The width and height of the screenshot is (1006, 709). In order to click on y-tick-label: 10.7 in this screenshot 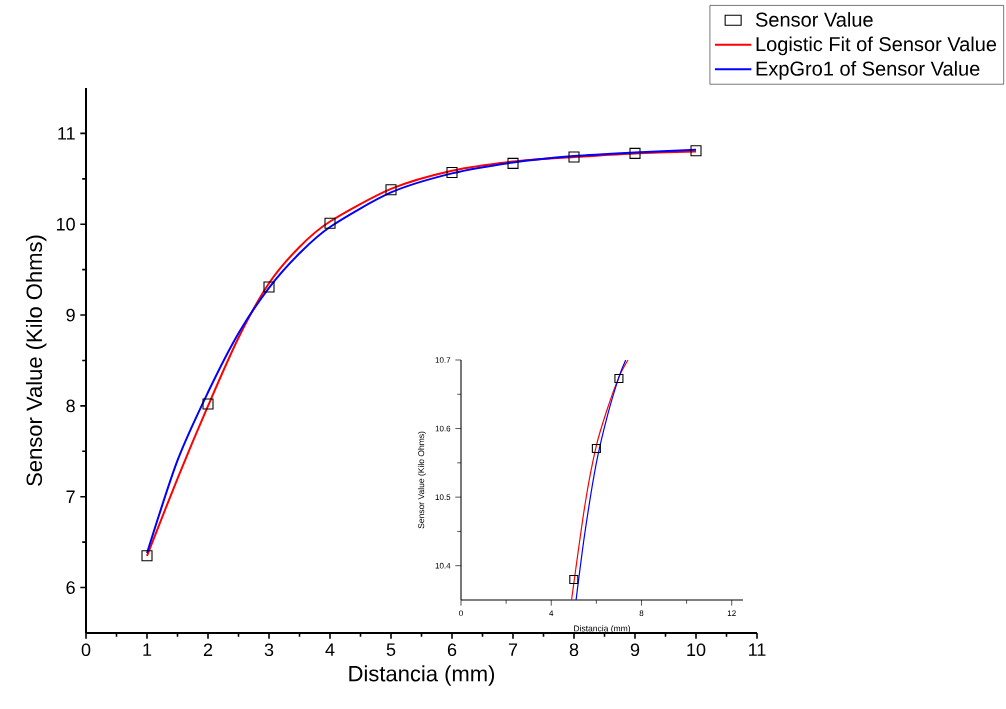, I will do `click(443, 360)`.